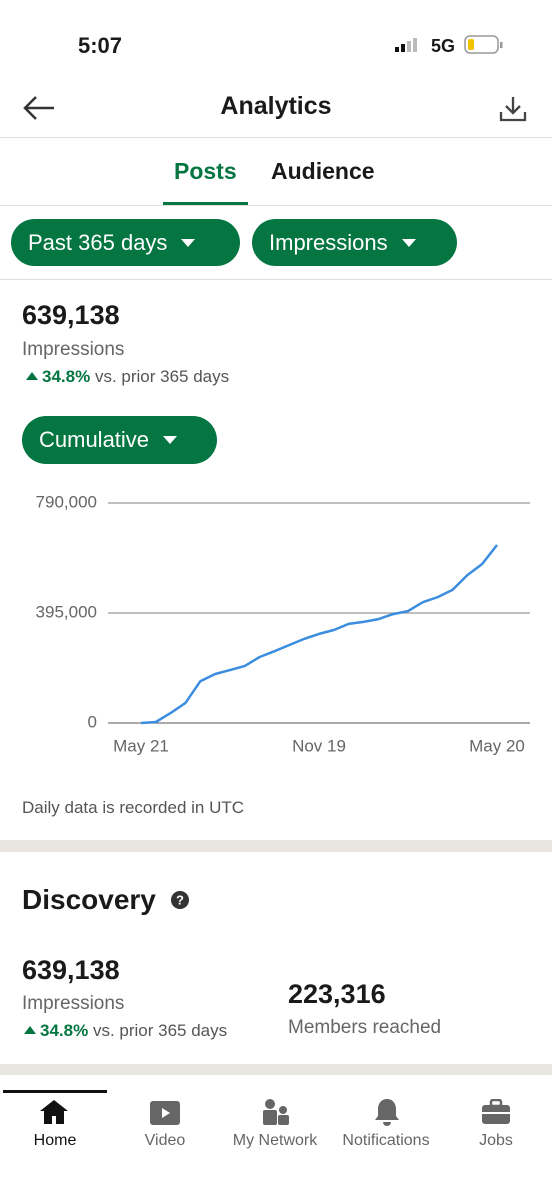  Describe the element at coordinates (55, 1091) in the screenshot. I see `nav-indicator` at that location.